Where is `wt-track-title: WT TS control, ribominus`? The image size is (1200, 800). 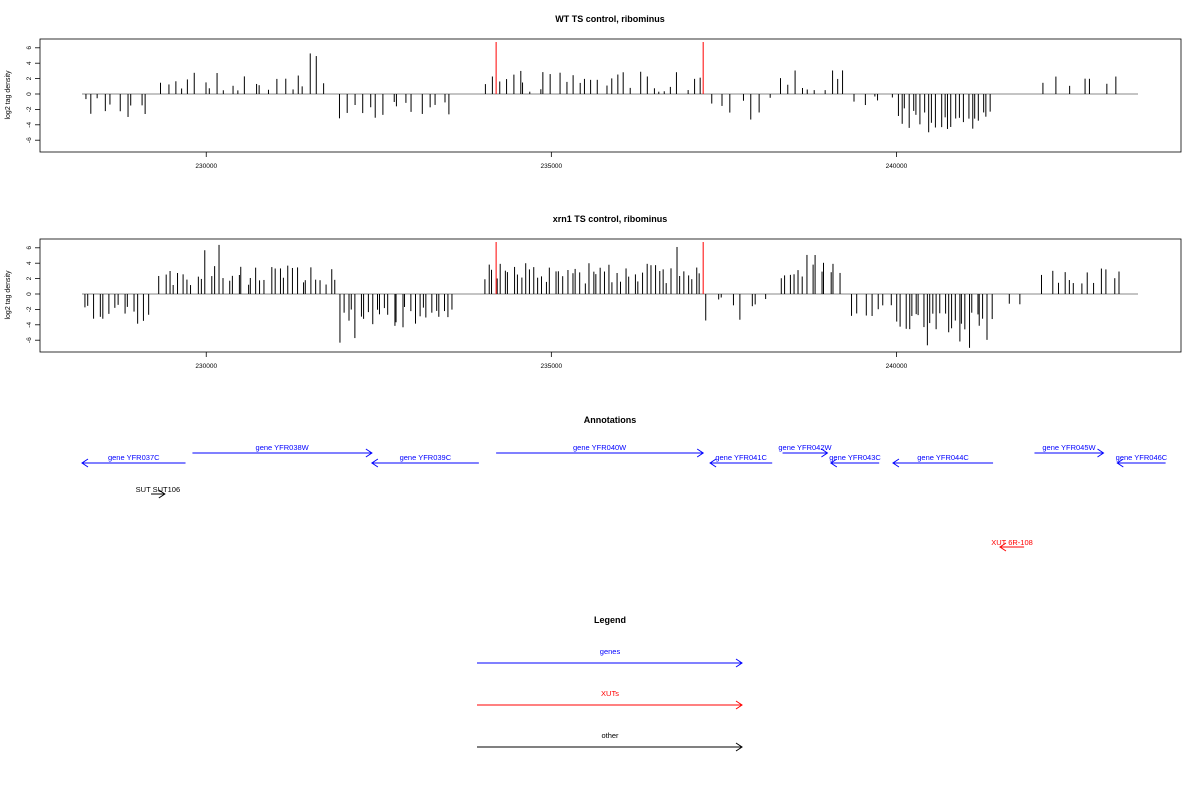
wt-track-title: WT TS control, ribominus is located at coordinates (610, 19).